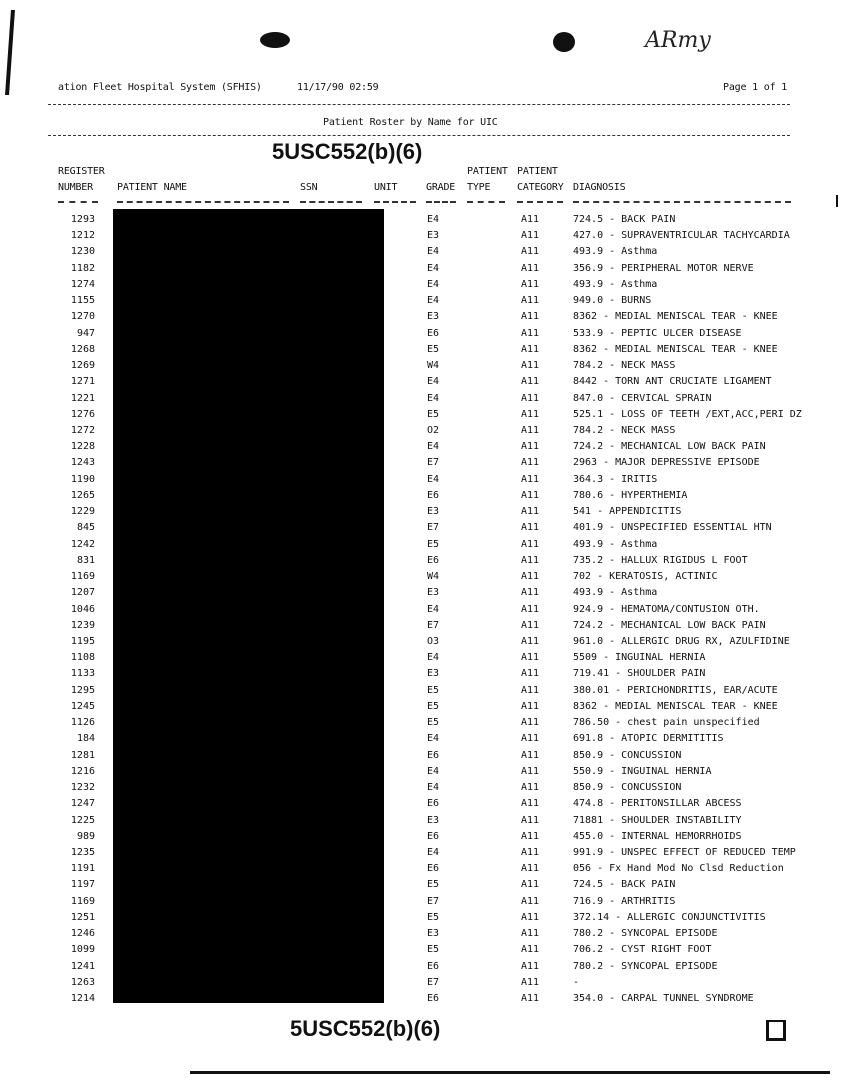 This screenshot has width=850, height=1087. Describe the element at coordinates (627, 512) in the screenshot. I see `diagnosis-cell: 541 - APPENDICITIS` at that location.